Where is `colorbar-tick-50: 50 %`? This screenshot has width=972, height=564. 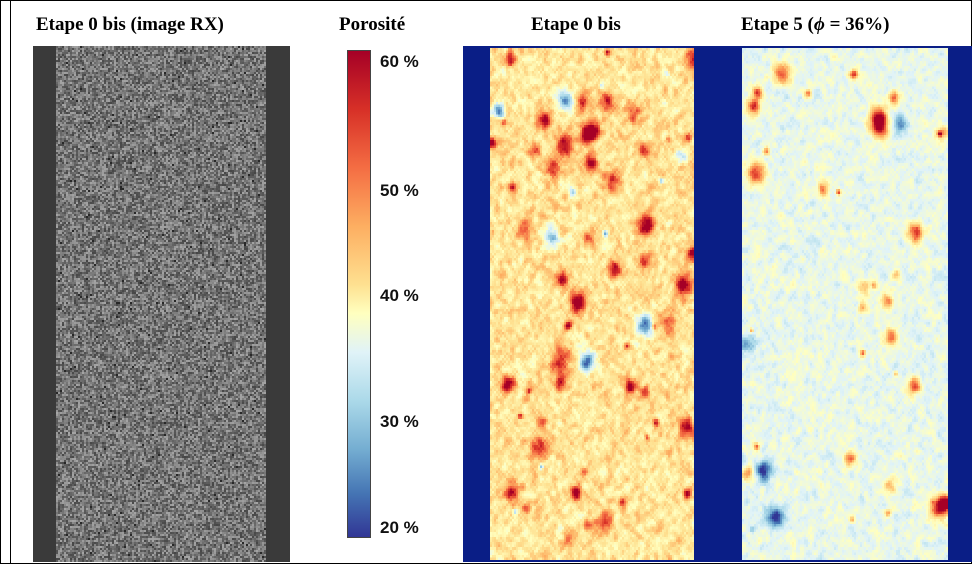 colorbar-tick-50: 50 % is located at coordinates (399, 190).